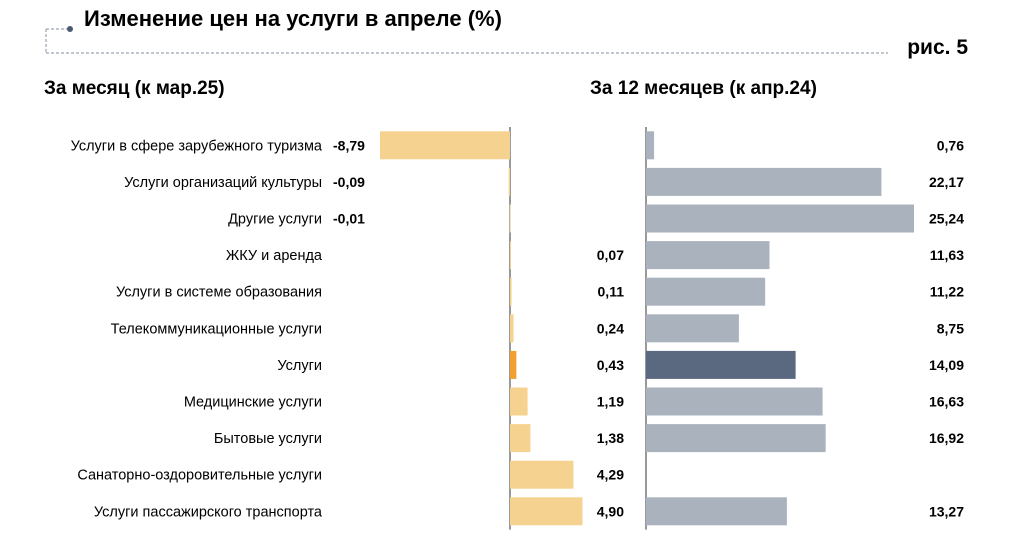 This screenshot has width=1024, height=543. Describe the element at coordinates (70, 29) in the screenshot. I see `title-dot-icon` at that location.